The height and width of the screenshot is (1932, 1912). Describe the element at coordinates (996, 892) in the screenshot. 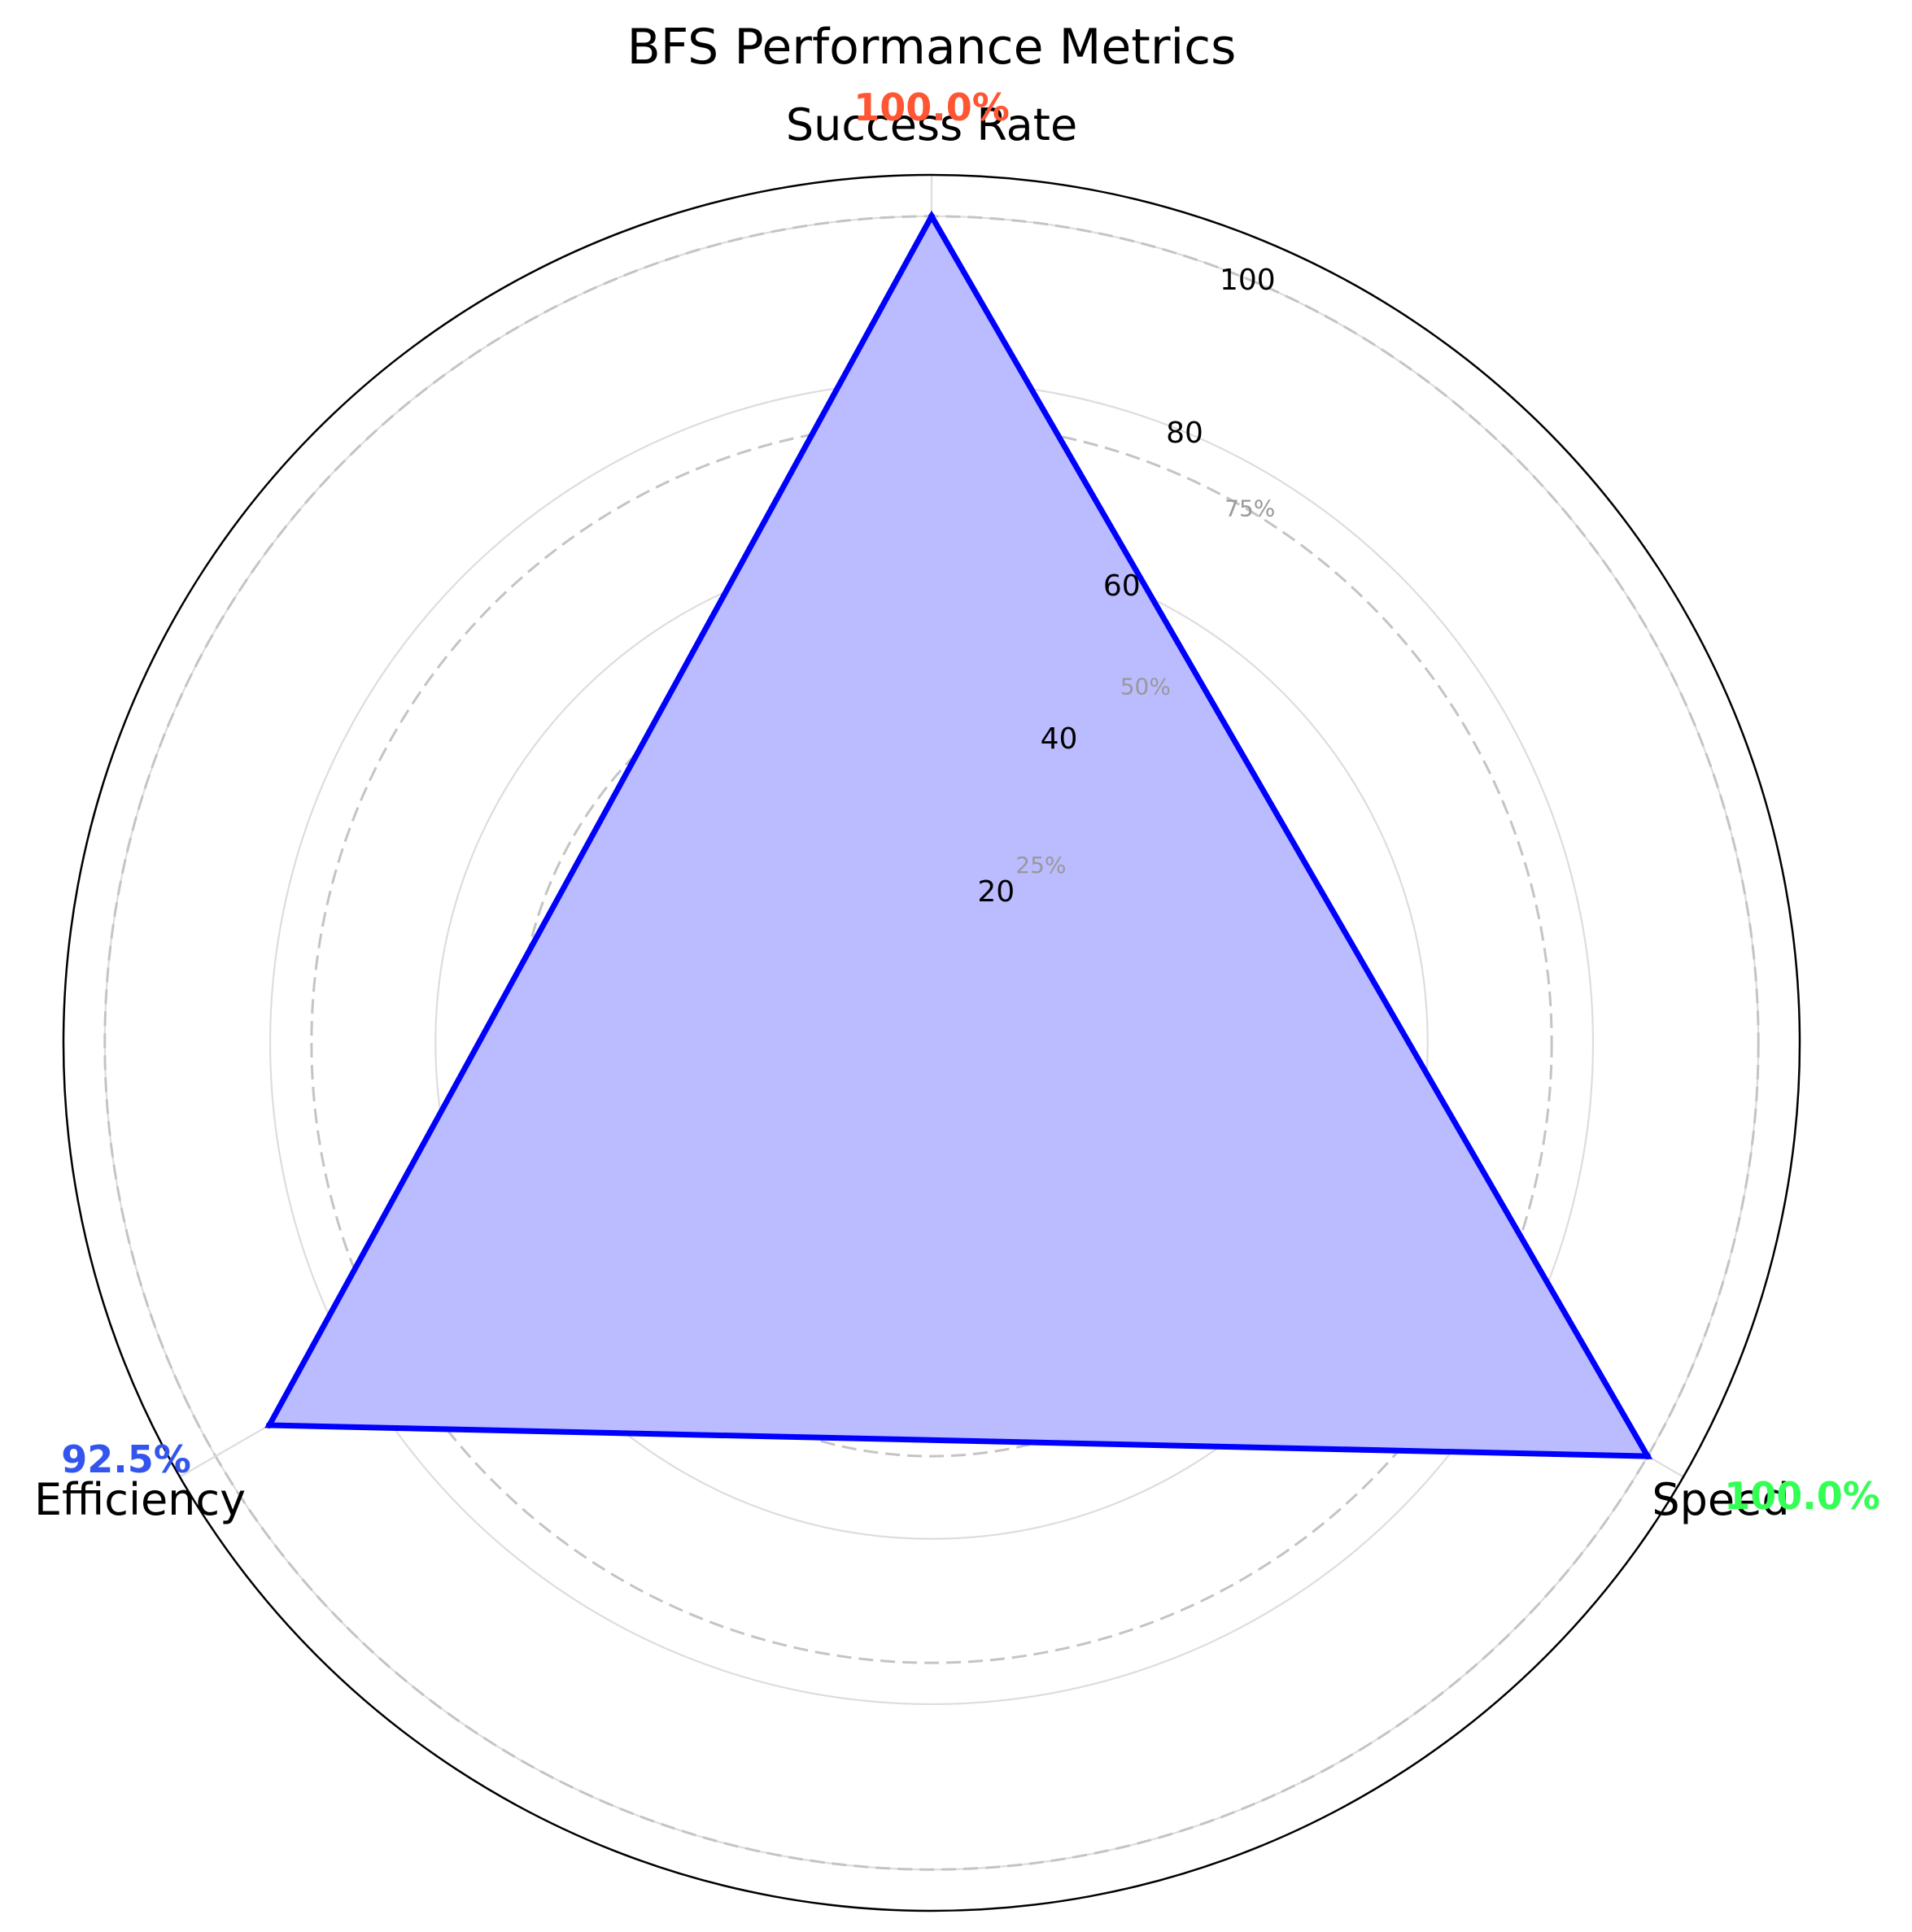

I see `r-tick-label: 20` at that location.